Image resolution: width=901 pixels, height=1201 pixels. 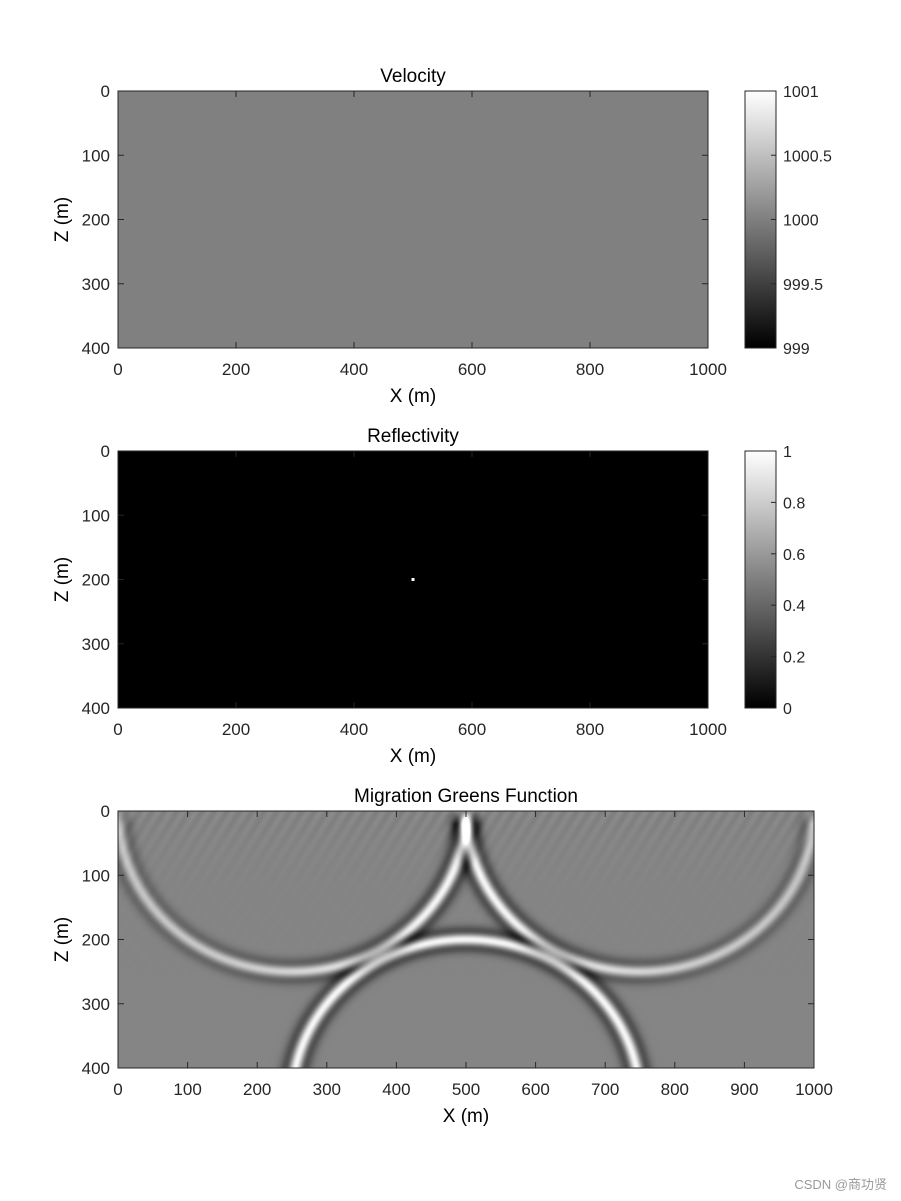 I want to click on colorbar-tick-label: 0, so click(x=787, y=709).